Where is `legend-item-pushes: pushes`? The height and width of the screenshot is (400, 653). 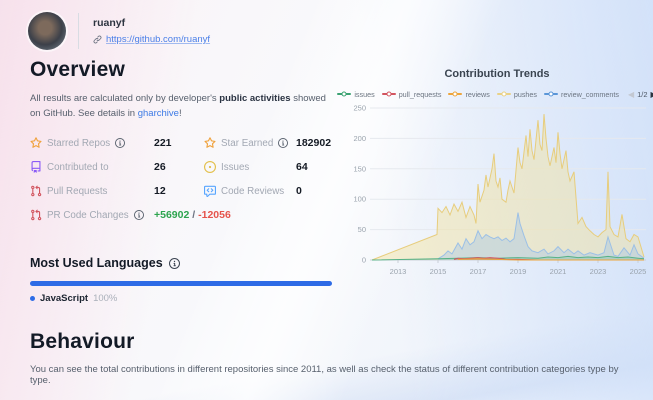 legend-item-pushes: pushes is located at coordinates (516, 94).